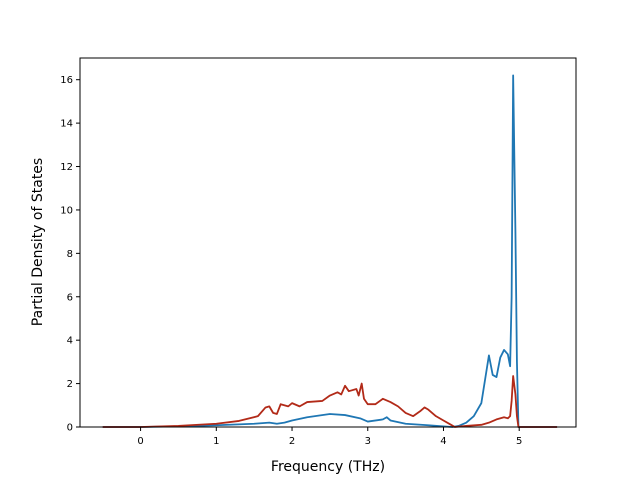 This screenshot has height=480, width=640. What do you see at coordinates (519, 441) in the screenshot?
I see `x-tick-label: 5` at bounding box center [519, 441].